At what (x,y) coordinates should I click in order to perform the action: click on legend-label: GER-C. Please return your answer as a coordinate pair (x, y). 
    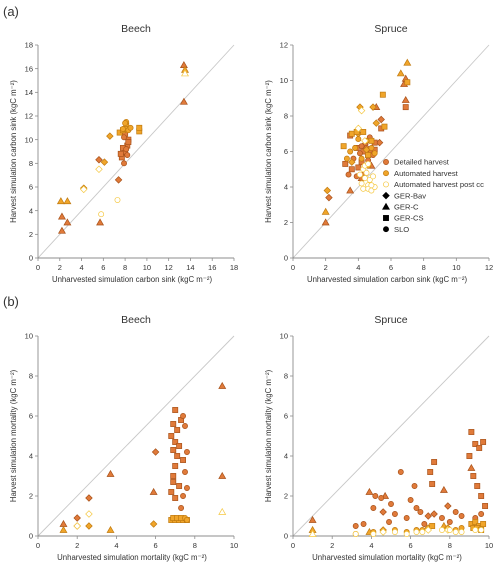
    Looking at the image, I should click on (406, 207).